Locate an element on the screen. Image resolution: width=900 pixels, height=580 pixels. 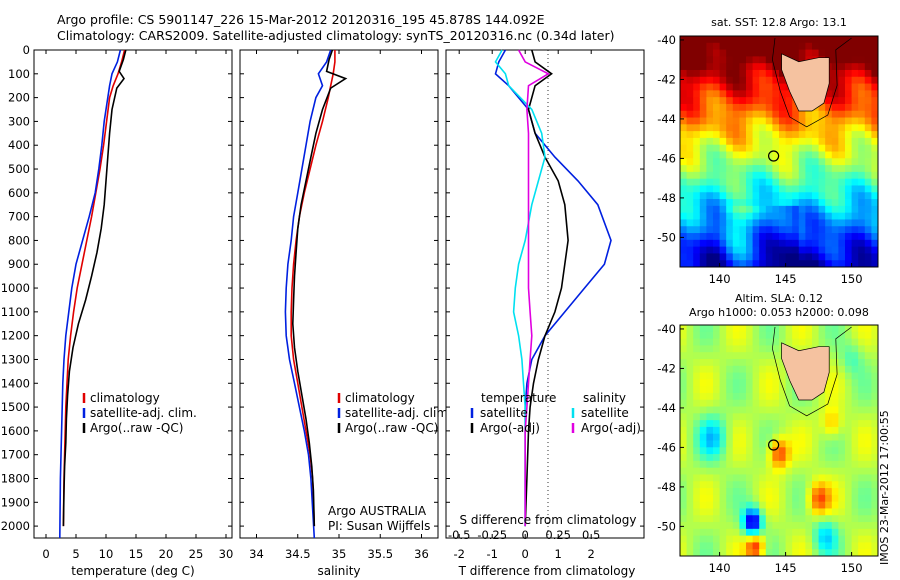
sla-map-frame is located at coordinates (779, 440).